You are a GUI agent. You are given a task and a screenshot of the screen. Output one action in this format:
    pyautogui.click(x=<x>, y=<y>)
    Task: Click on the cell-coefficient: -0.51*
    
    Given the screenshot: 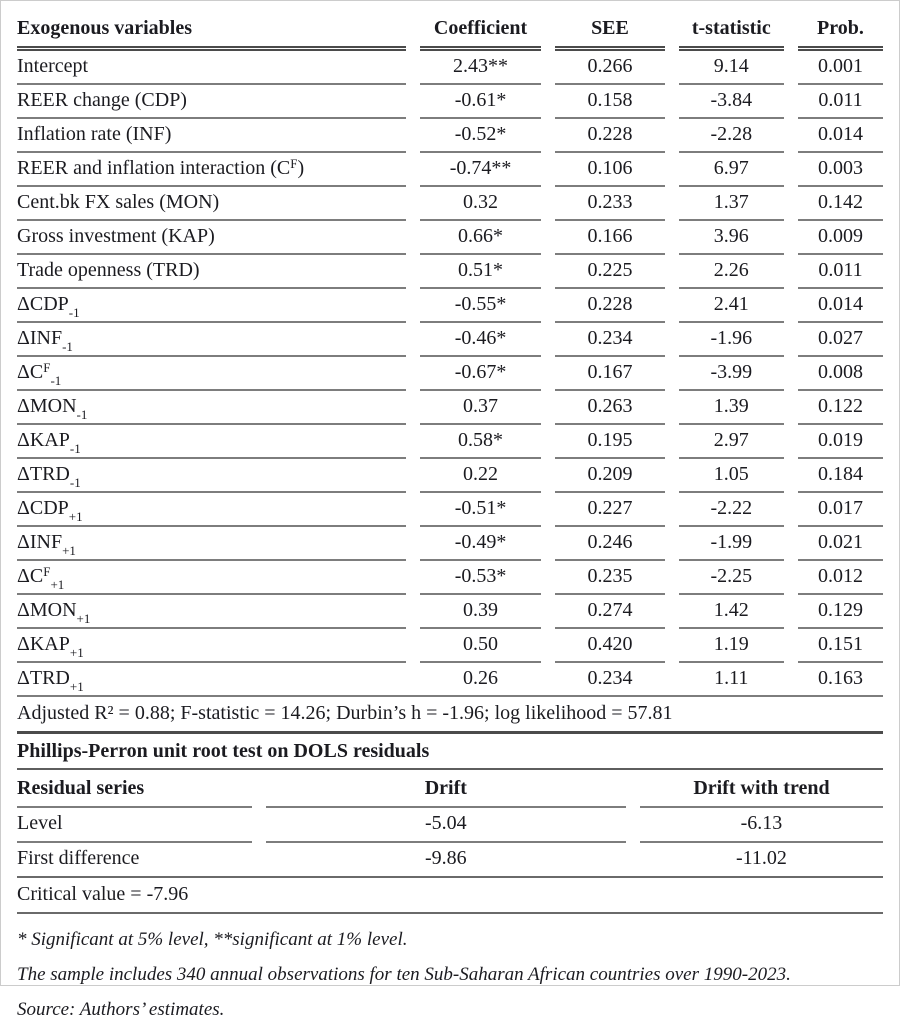 What is the action you would take?
    pyautogui.click(x=480, y=510)
    